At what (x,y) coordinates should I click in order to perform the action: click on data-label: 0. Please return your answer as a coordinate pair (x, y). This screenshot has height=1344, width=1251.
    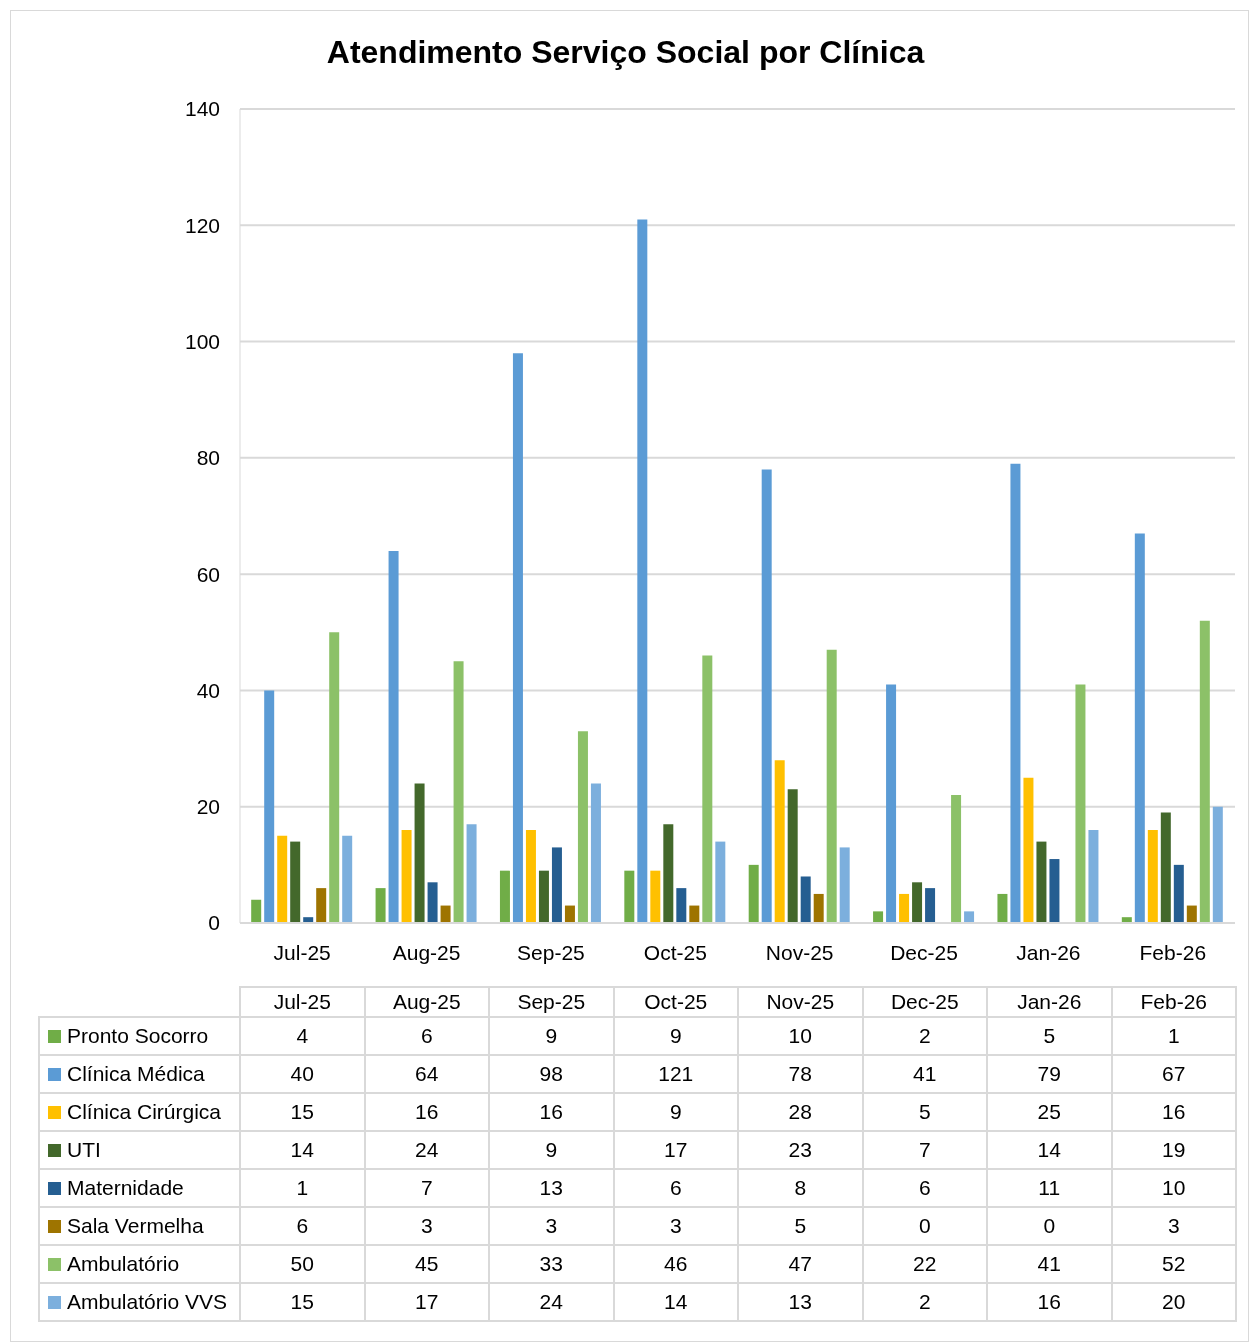
    Looking at the image, I should click on (1049, 1226).